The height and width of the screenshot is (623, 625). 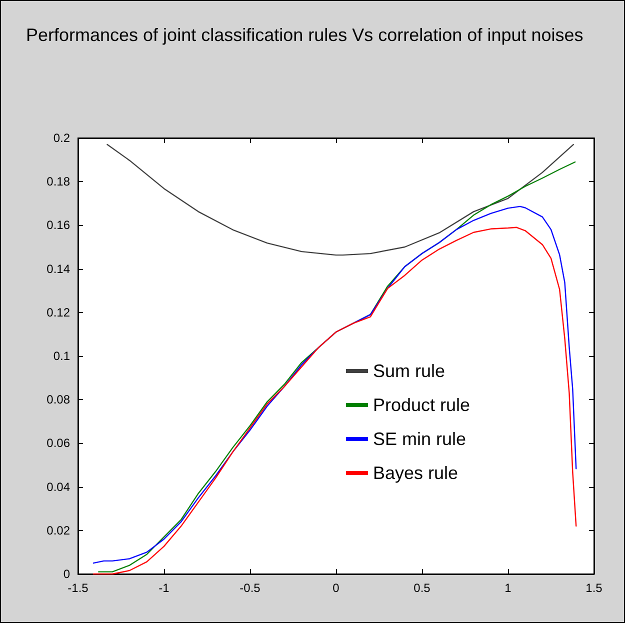 I want to click on legend-label: Bayes rule, so click(x=415, y=473).